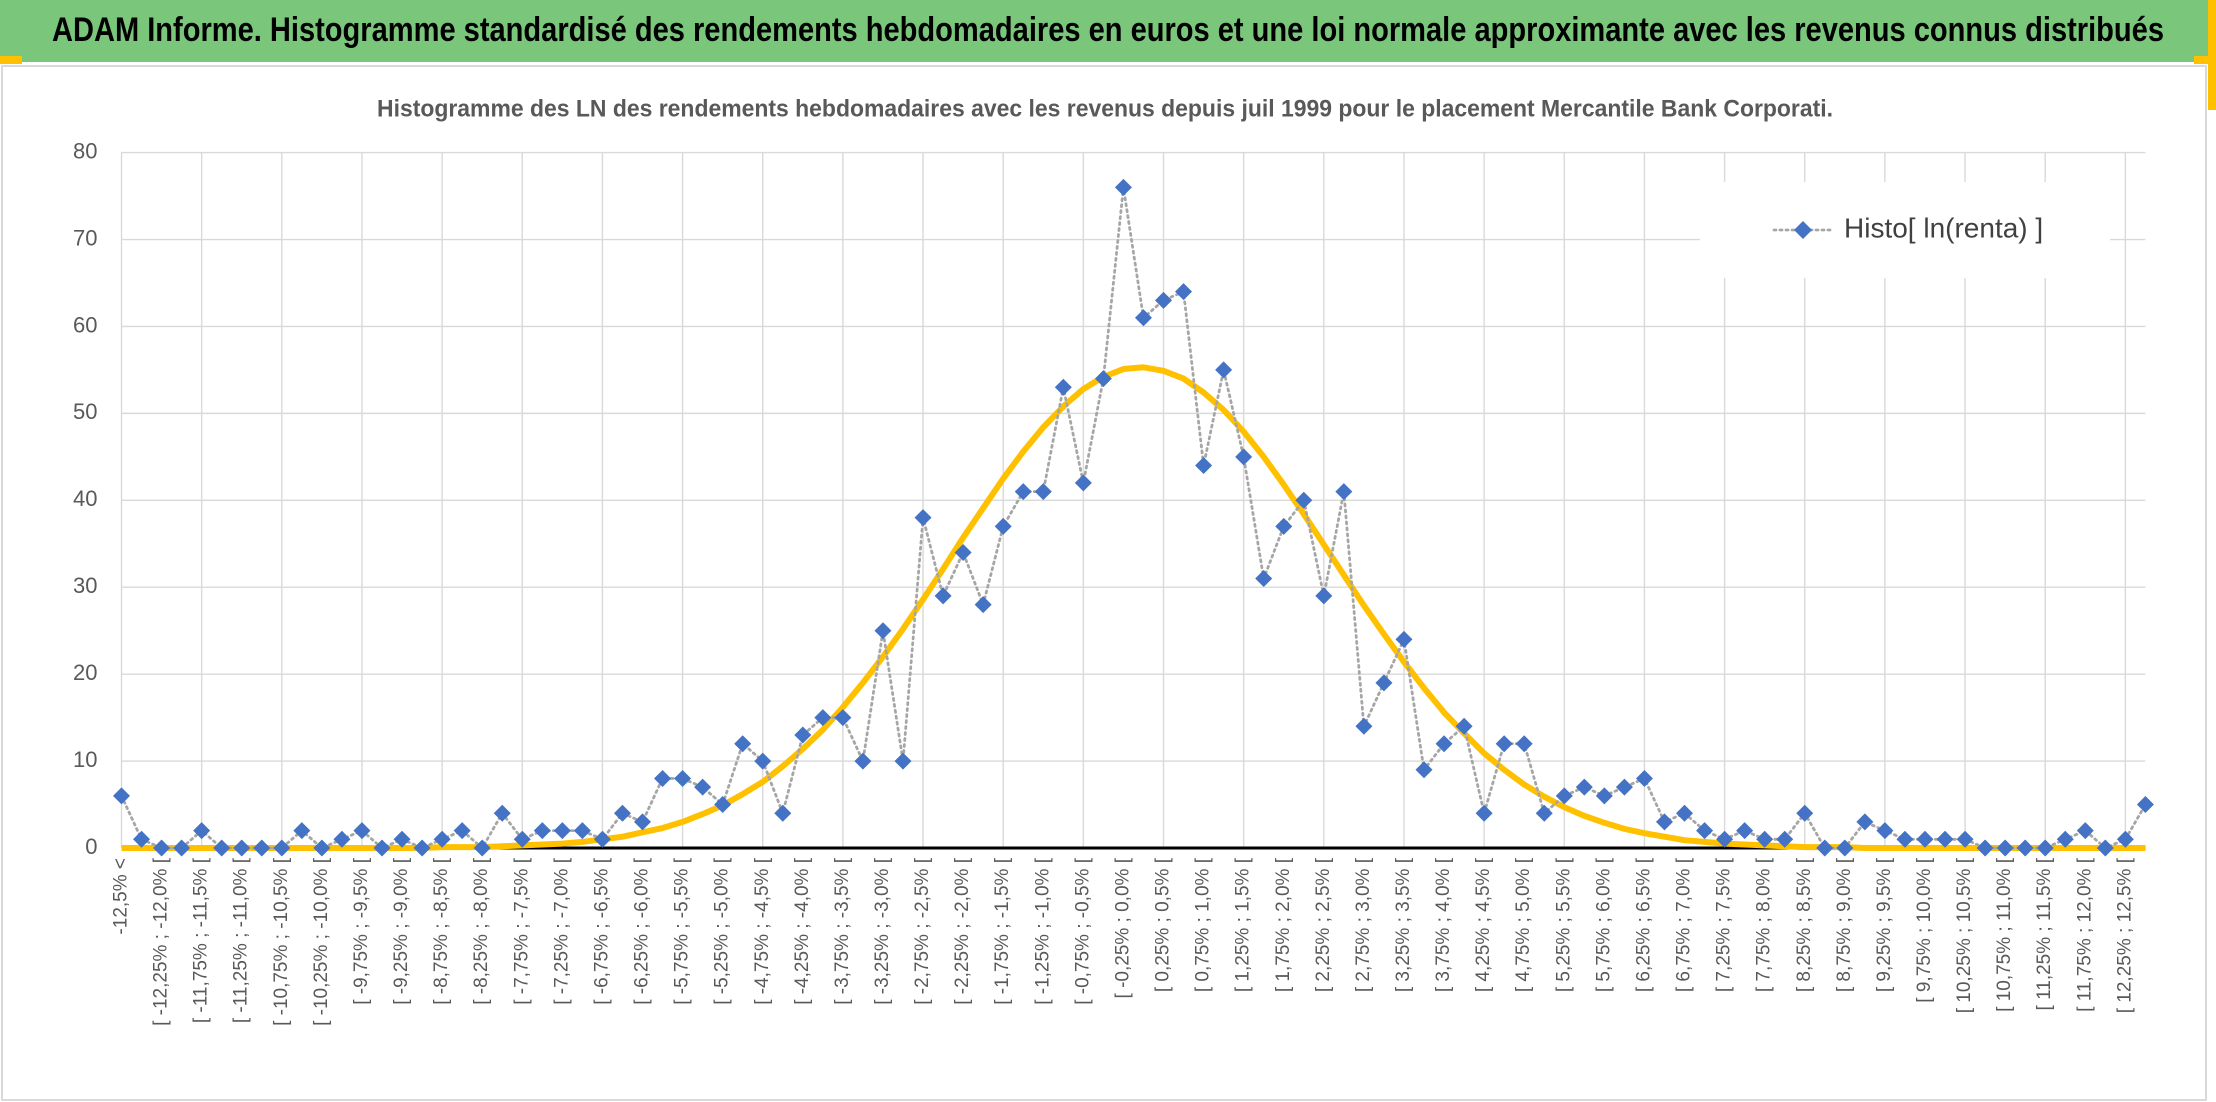  I want to click on x-tick-label: [ 8,75% ; 9,0% [, so click(1844, 924).